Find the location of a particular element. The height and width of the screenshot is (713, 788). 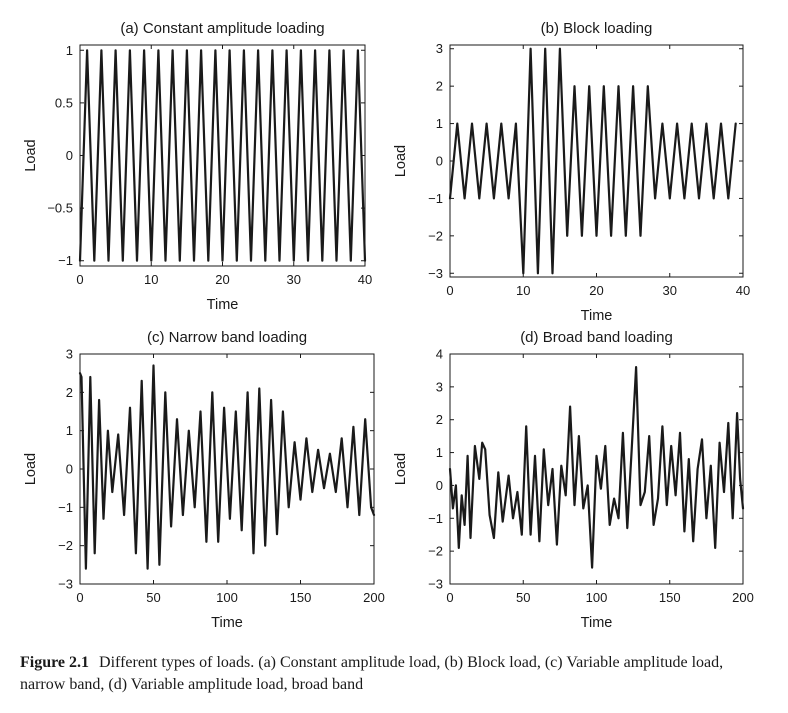

y-tick-label: −0.5 is located at coordinates (60, 208).